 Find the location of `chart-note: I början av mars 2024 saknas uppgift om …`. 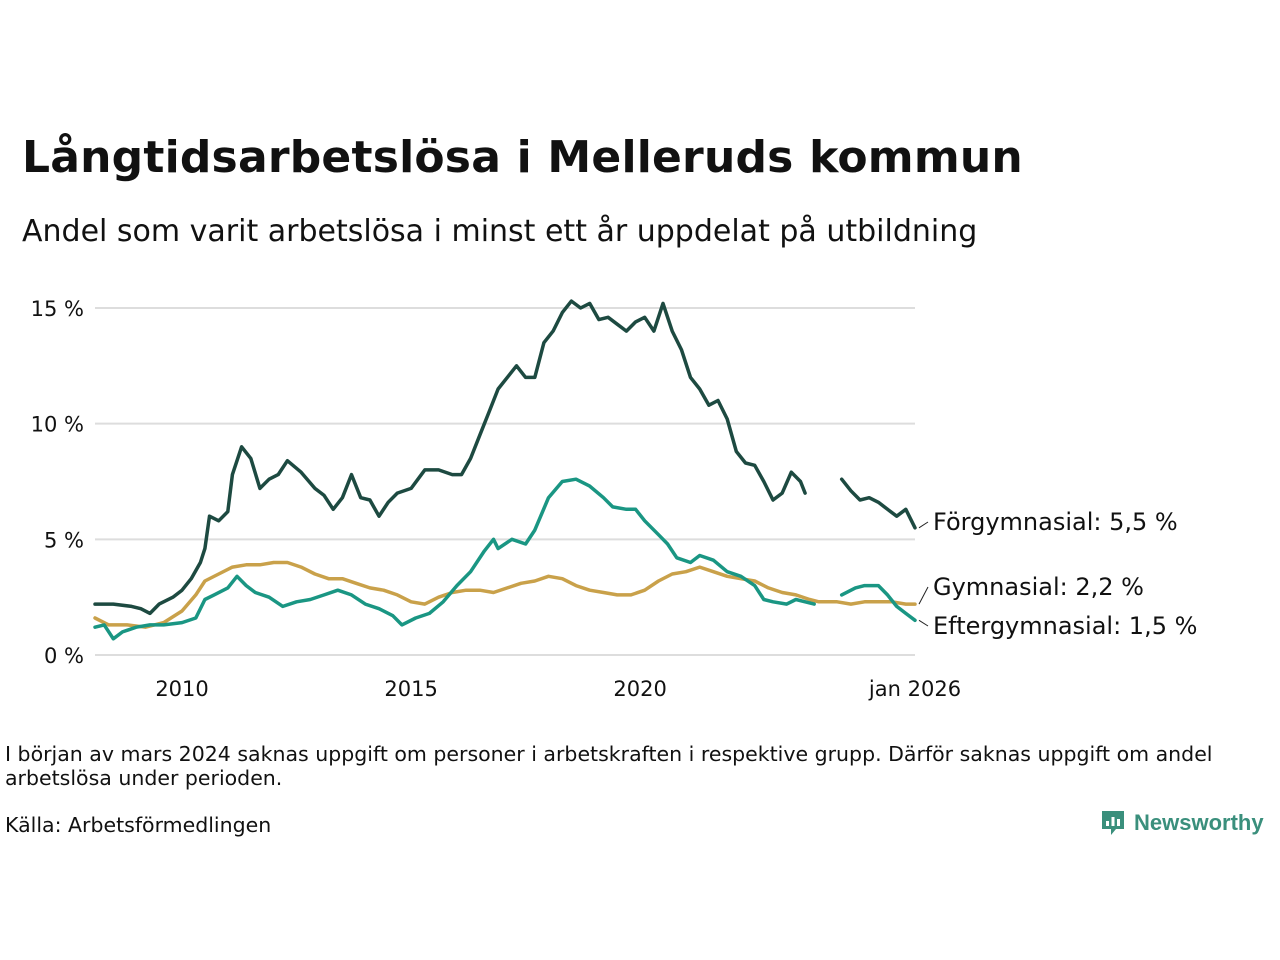

chart-note: I början av mars 2024 saknas uppgift om … is located at coordinates (609, 766).